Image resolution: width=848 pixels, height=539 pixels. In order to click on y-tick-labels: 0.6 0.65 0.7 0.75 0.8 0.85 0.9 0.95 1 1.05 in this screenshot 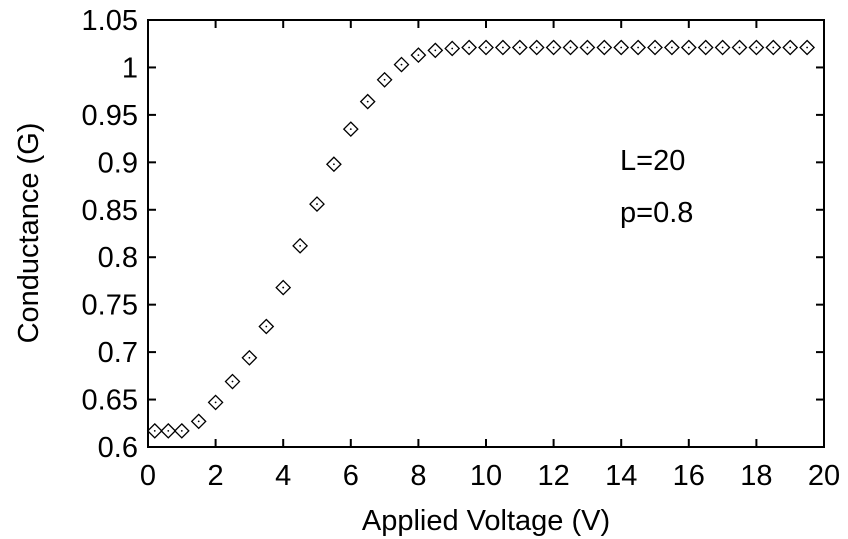, I will do `click(110, 234)`.